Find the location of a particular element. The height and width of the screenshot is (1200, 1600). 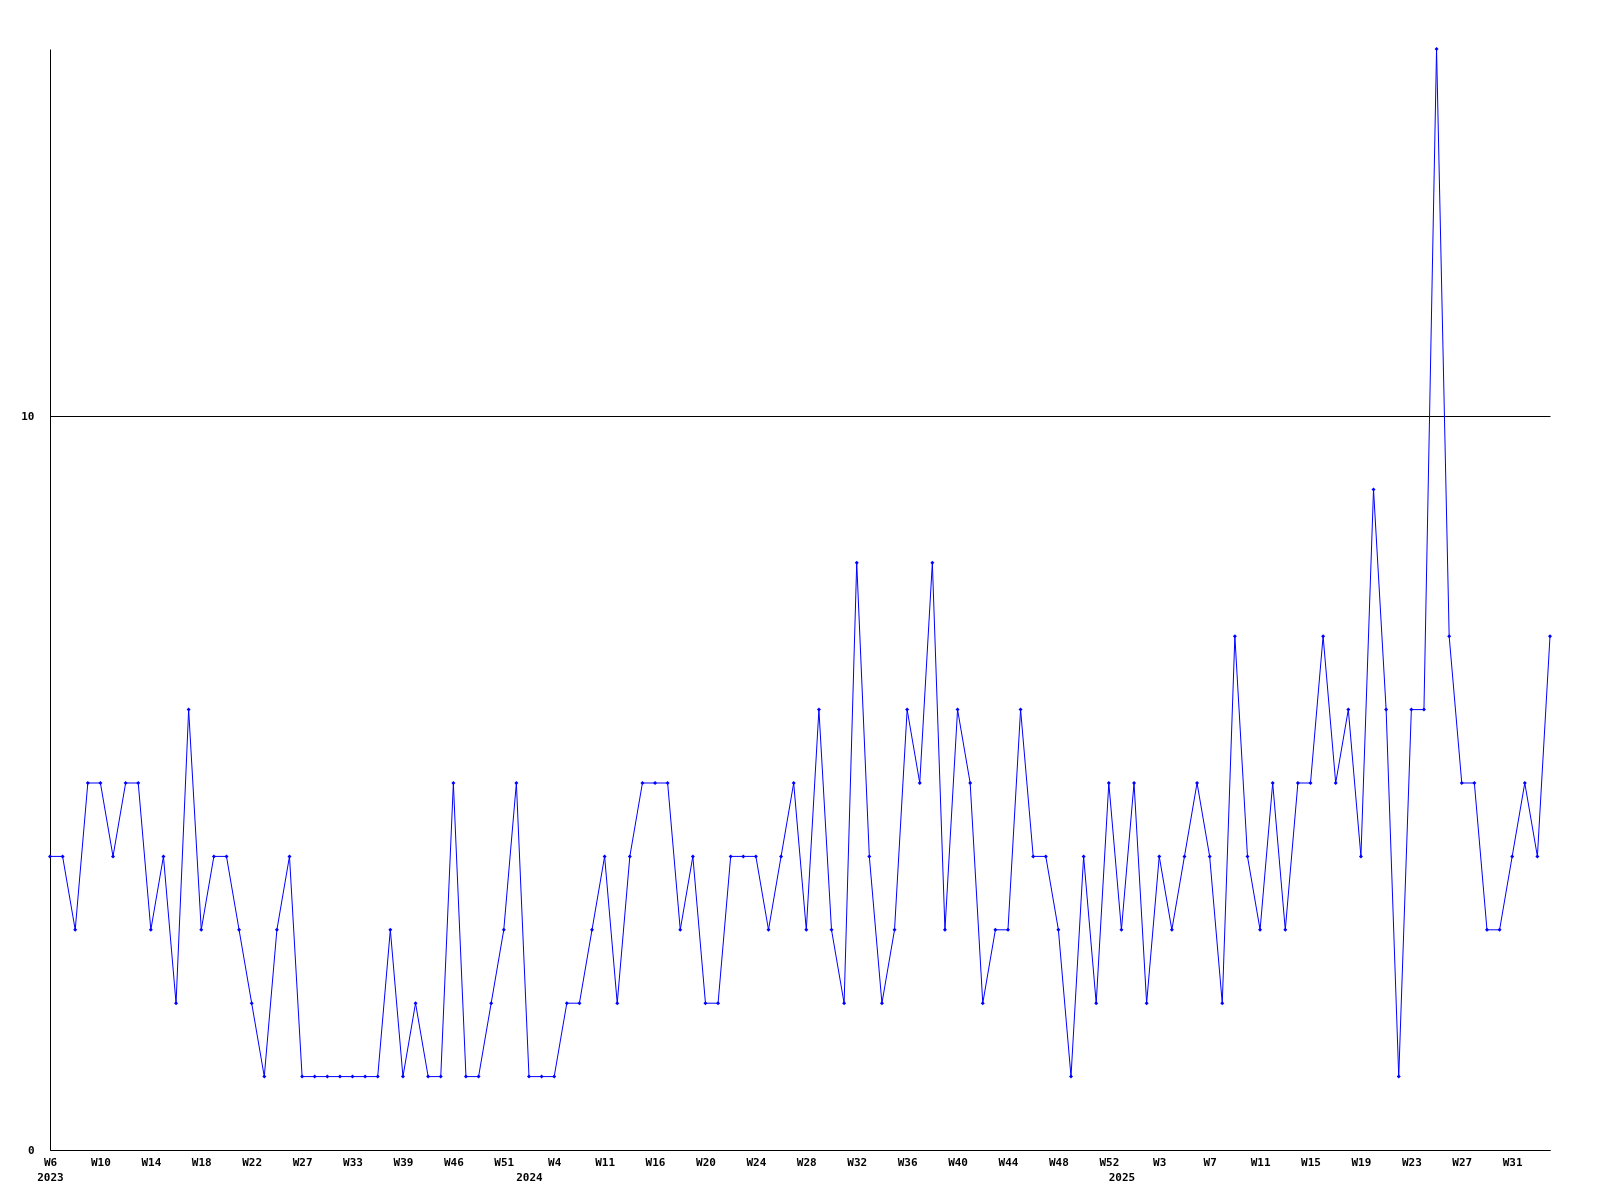

x-tick-label: W51 is located at coordinates (504, 1162).